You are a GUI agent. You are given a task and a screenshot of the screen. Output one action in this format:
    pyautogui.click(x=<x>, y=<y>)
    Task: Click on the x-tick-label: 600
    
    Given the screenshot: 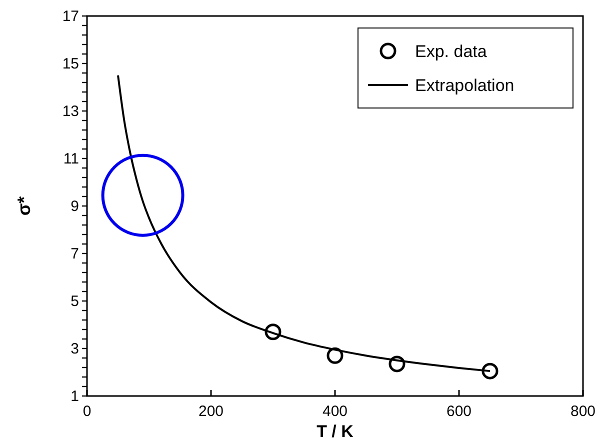 What is the action you would take?
    pyautogui.click(x=459, y=411)
    